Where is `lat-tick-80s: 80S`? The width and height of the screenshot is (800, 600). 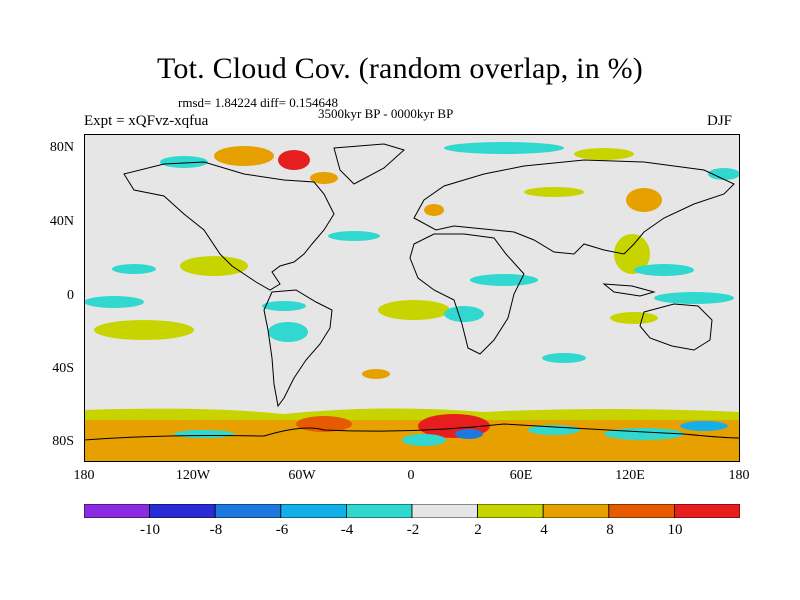 lat-tick-80s: 80S is located at coordinates (63, 441).